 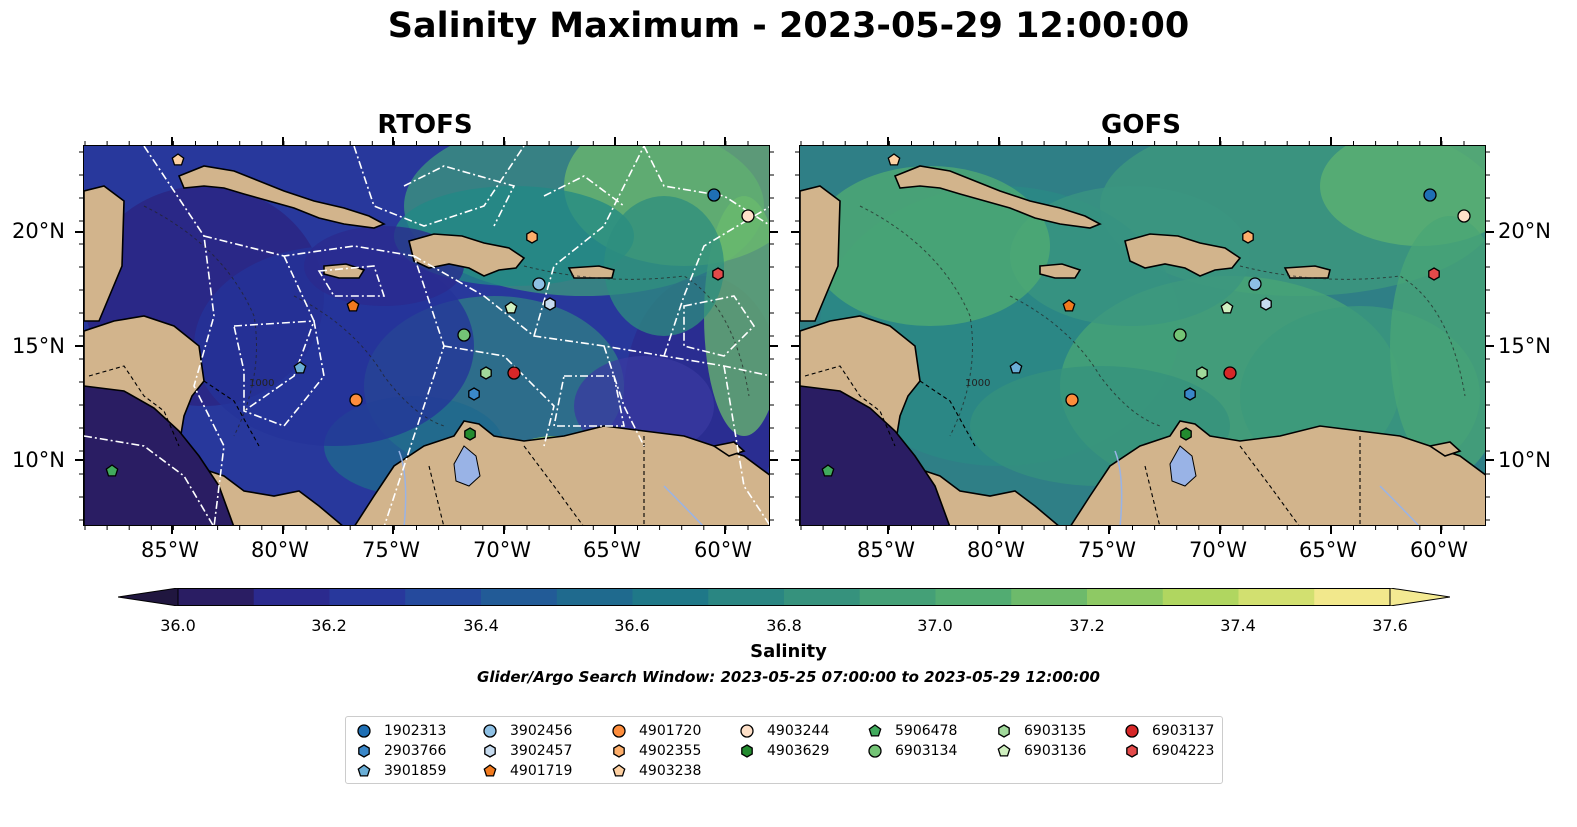 What do you see at coordinates (1328, 550) in the screenshot?
I see `lon-label-65w: 65°W` at bounding box center [1328, 550].